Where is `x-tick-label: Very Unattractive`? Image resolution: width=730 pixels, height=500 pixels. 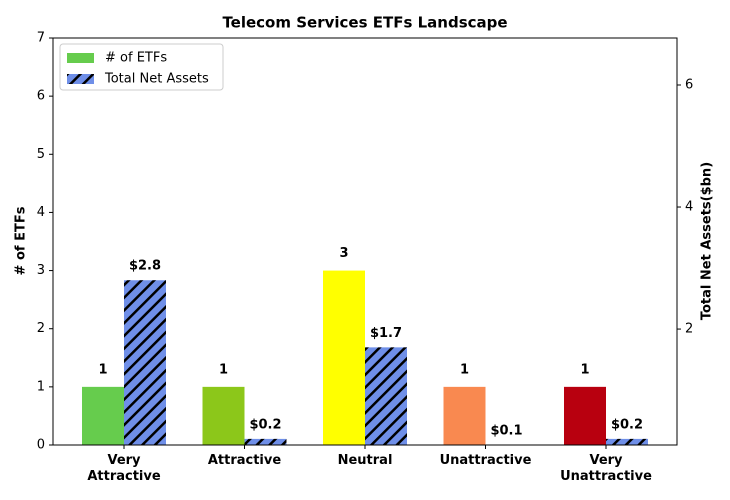 x-tick-label: Very Unattractive is located at coordinates (606, 468).